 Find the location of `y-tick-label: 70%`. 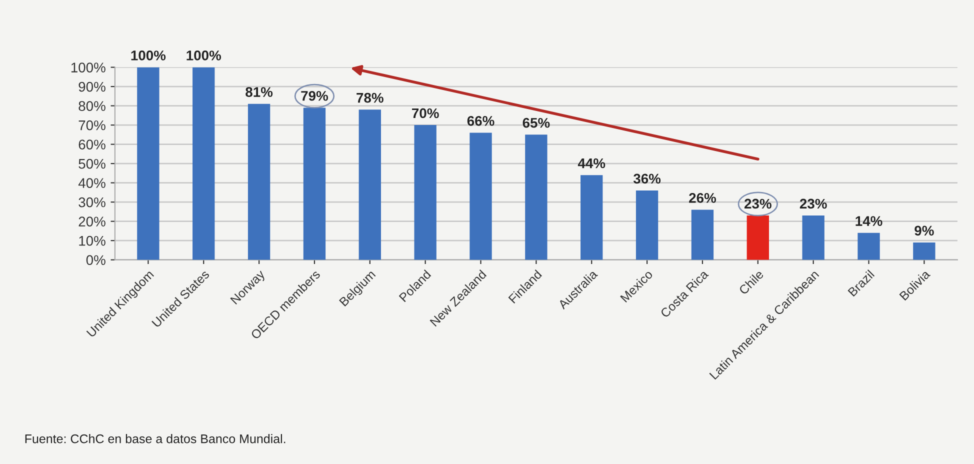

y-tick-label: 70% is located at coordinates (92, 125).